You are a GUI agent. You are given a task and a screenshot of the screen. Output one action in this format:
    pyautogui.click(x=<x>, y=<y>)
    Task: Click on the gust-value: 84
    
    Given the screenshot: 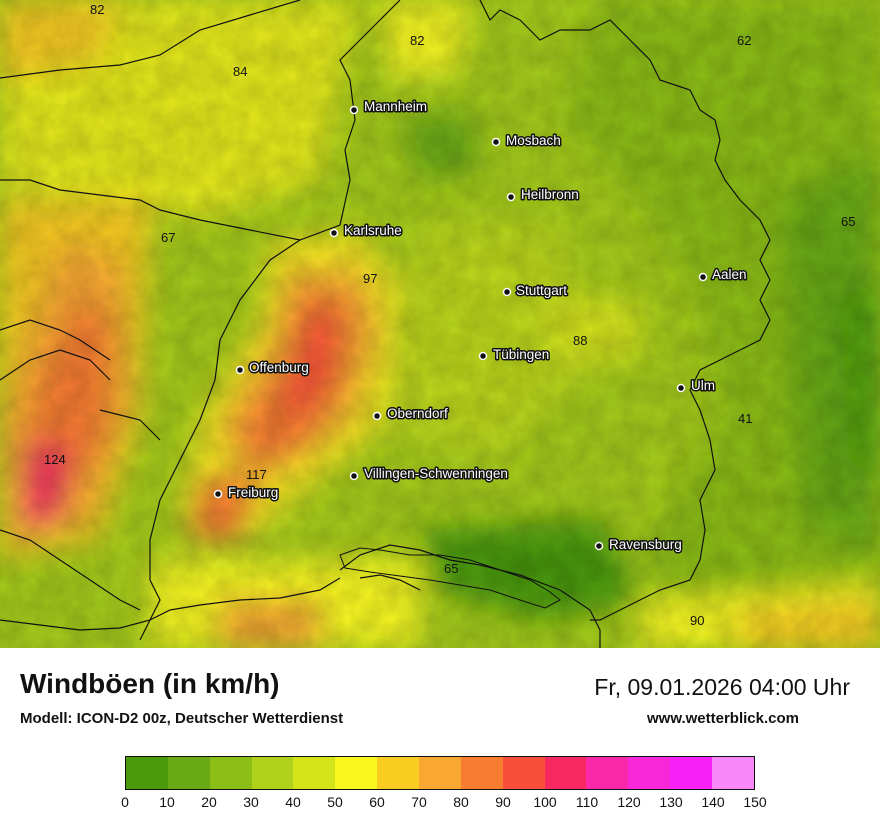 What is the action you would take?
    pyautogui.click(x=240, y=71)
    